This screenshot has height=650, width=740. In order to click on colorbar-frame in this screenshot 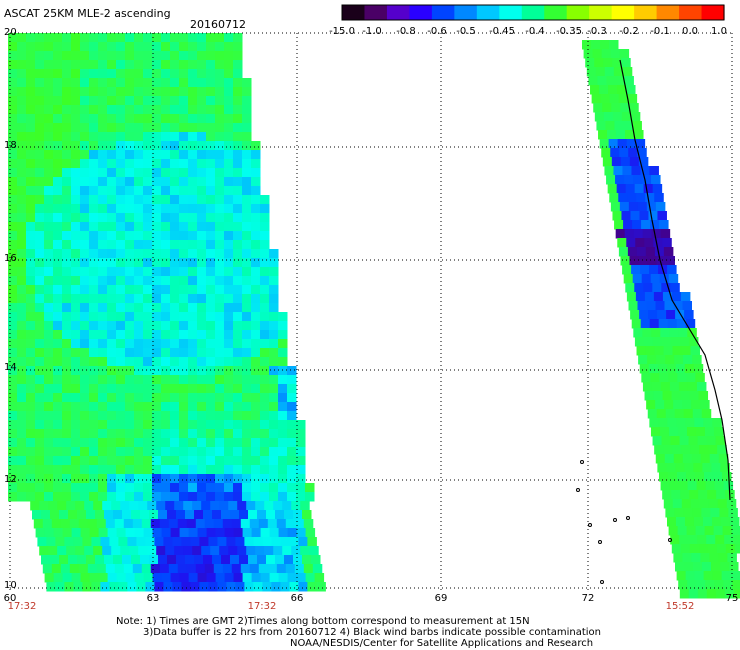, I will do `click(533, 12)`.